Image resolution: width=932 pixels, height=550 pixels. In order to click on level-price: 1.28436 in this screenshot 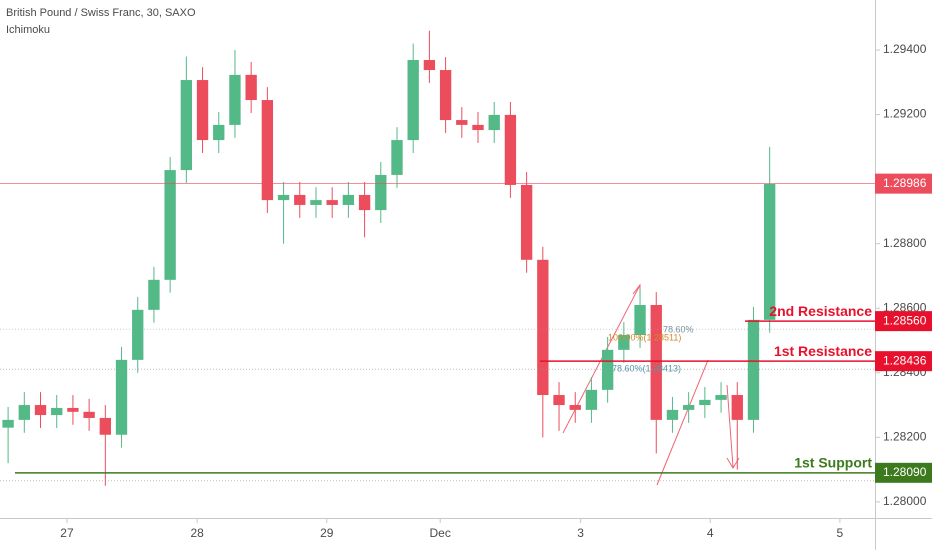, I will do `click(905, 360)`.